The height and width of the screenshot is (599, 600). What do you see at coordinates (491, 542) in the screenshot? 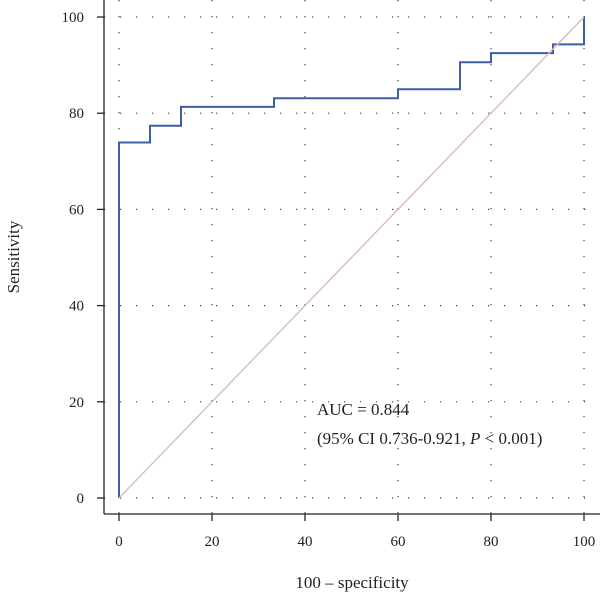
I see `x-tick-label: 80` at bounding box center [491, 542].